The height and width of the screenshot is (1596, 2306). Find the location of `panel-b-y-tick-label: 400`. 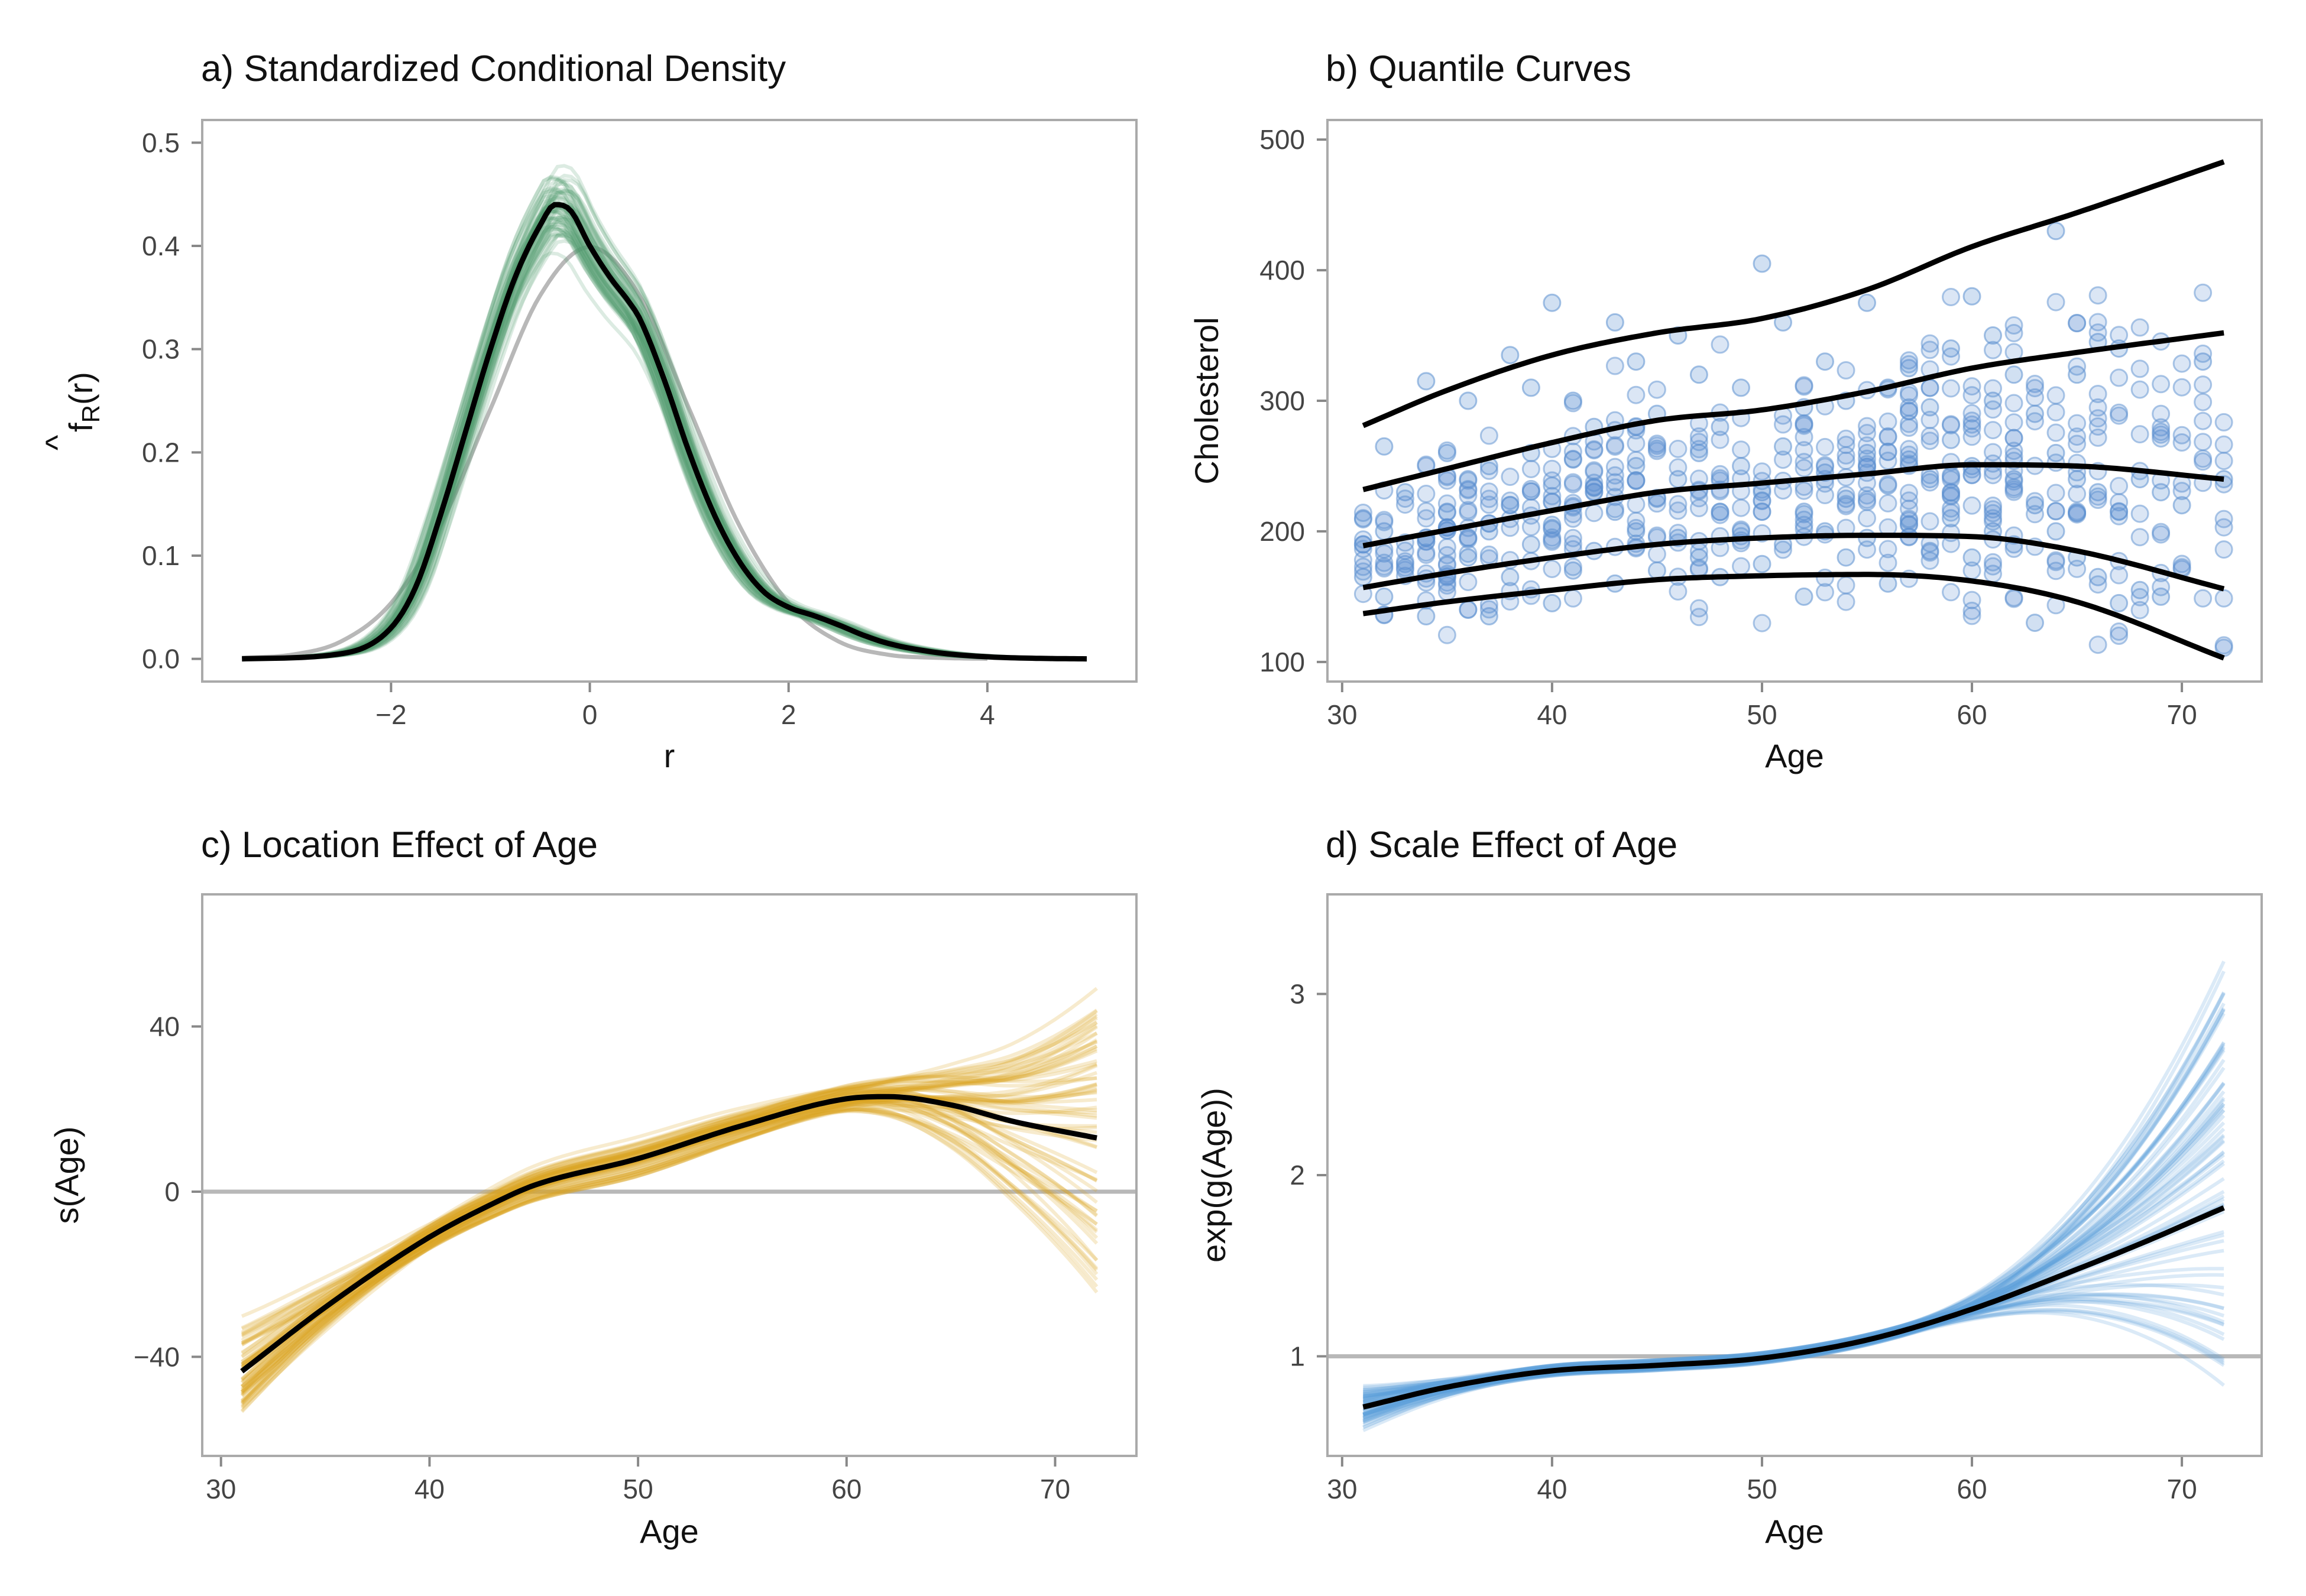

panel-b-y-tick-label: 400 is located at coordinates (1282, 270).